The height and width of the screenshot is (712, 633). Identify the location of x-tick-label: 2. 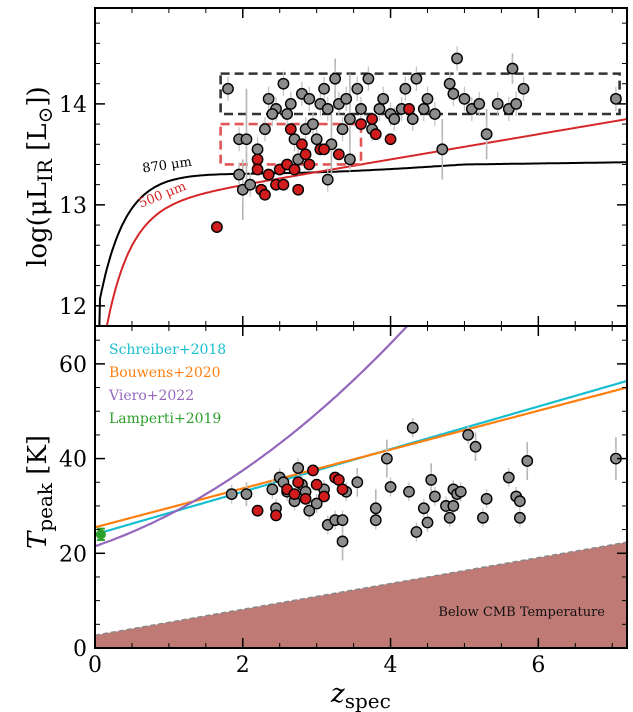
(243, 665).